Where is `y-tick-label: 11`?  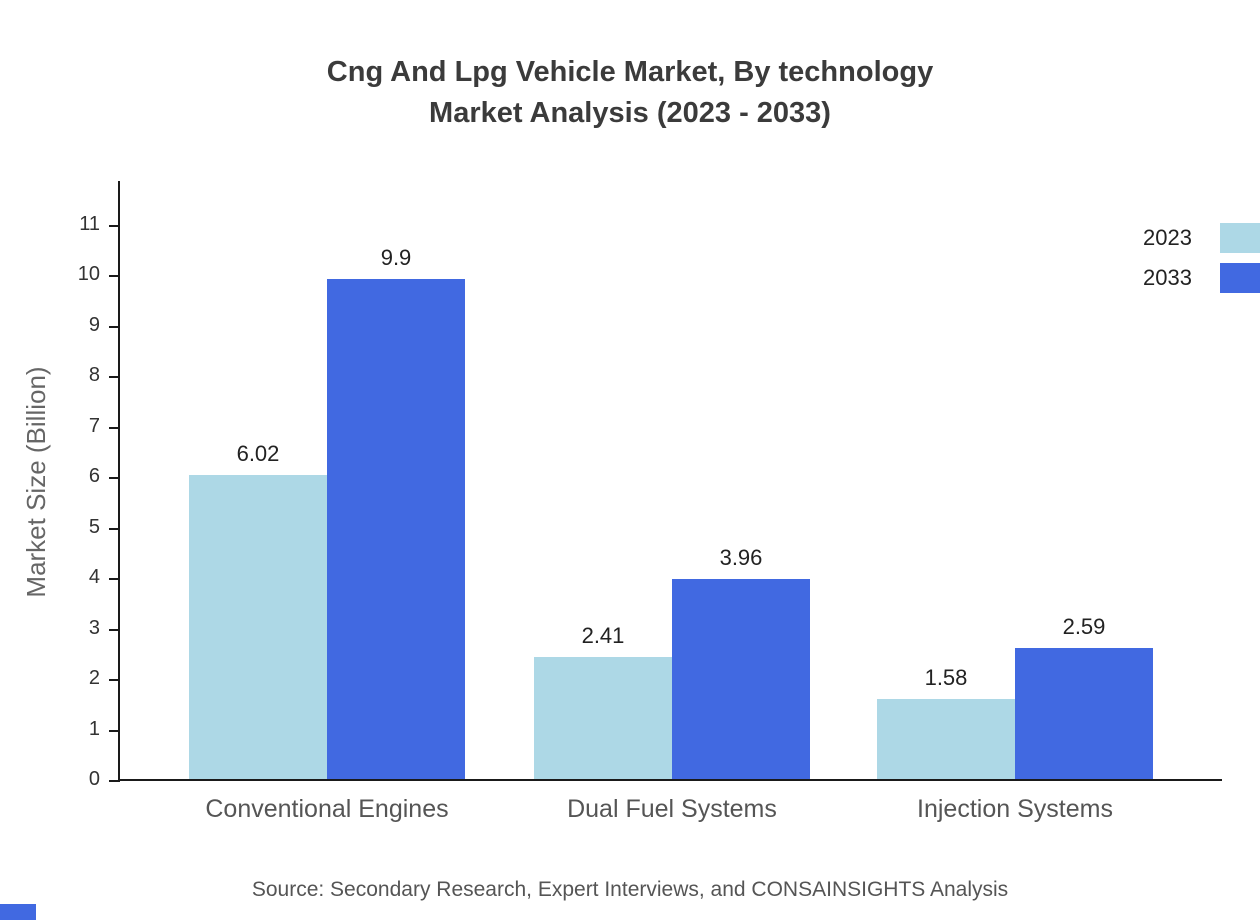 y-tick-label: 11 is located at coordinates (89, 223).